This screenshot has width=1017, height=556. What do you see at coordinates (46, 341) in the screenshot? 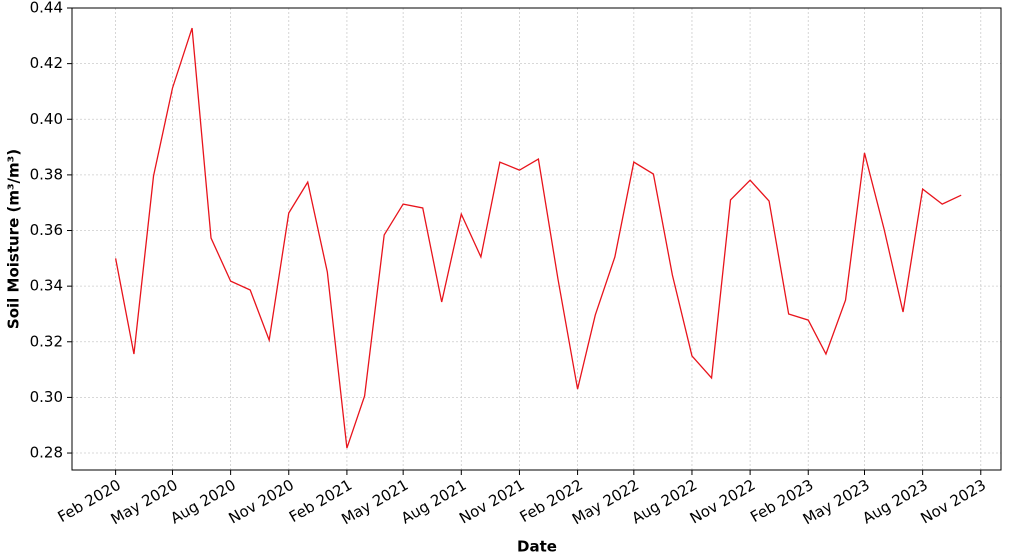
I see `y-tick-label: 0.32` at bounding box center [46, 341].